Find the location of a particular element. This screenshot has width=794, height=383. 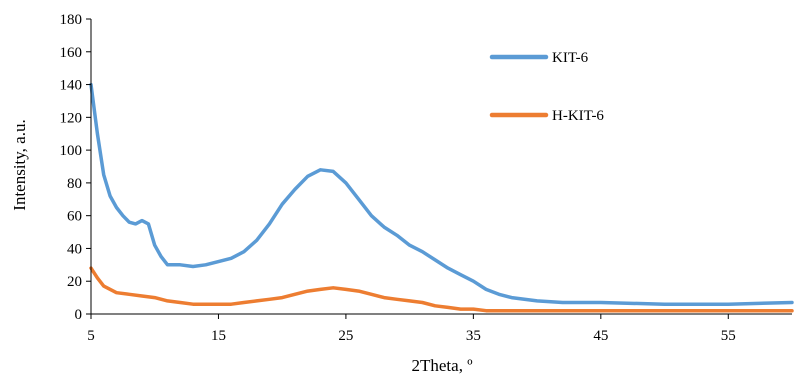

x-tick-label: 5 is located at coordinates (91, 336).